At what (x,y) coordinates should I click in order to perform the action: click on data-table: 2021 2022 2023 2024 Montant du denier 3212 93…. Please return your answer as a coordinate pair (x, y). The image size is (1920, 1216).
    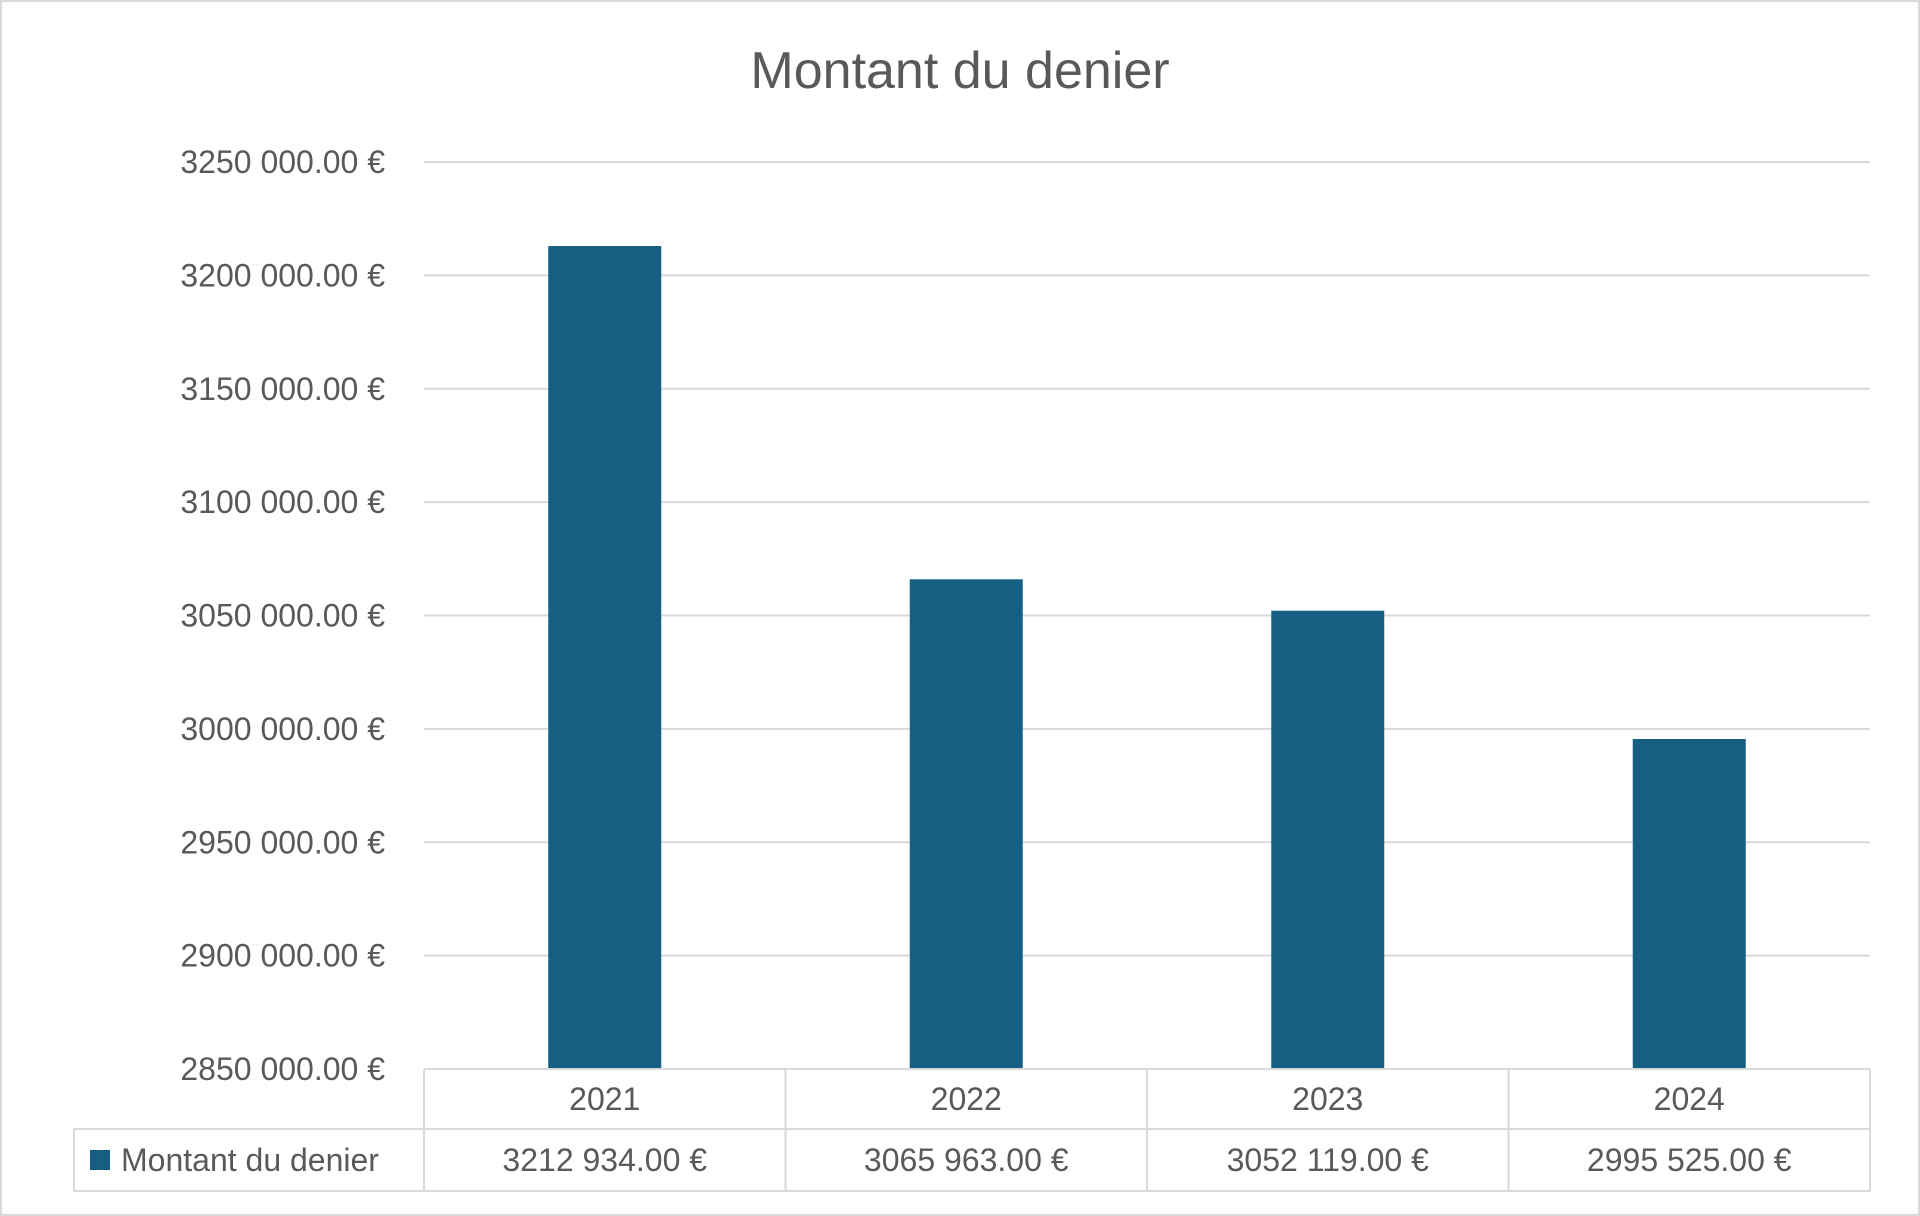
    Looking at the image, I should click on (972, 1130).